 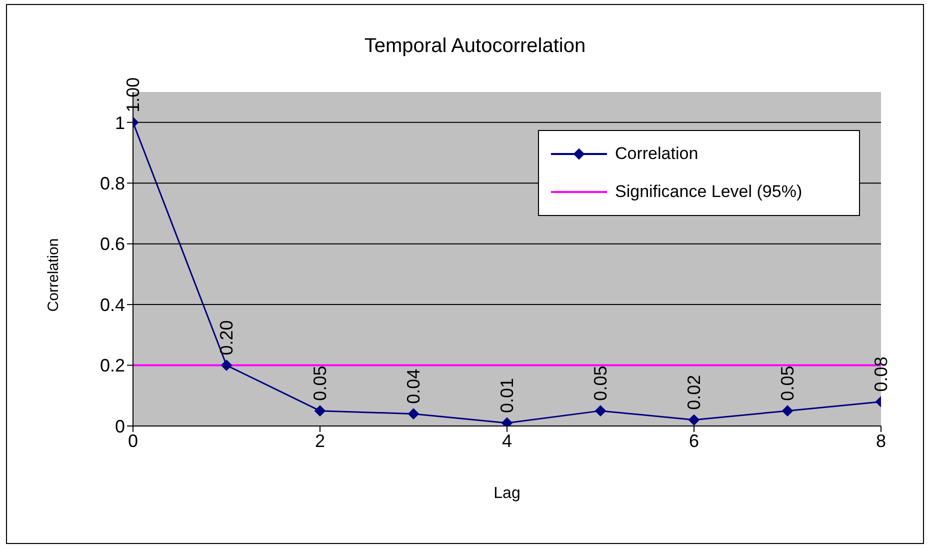 What do you see at coordinates (53, 275) in the screenshot?
I see `y-axis-title: Correlation` at bounding box center [53, 275].